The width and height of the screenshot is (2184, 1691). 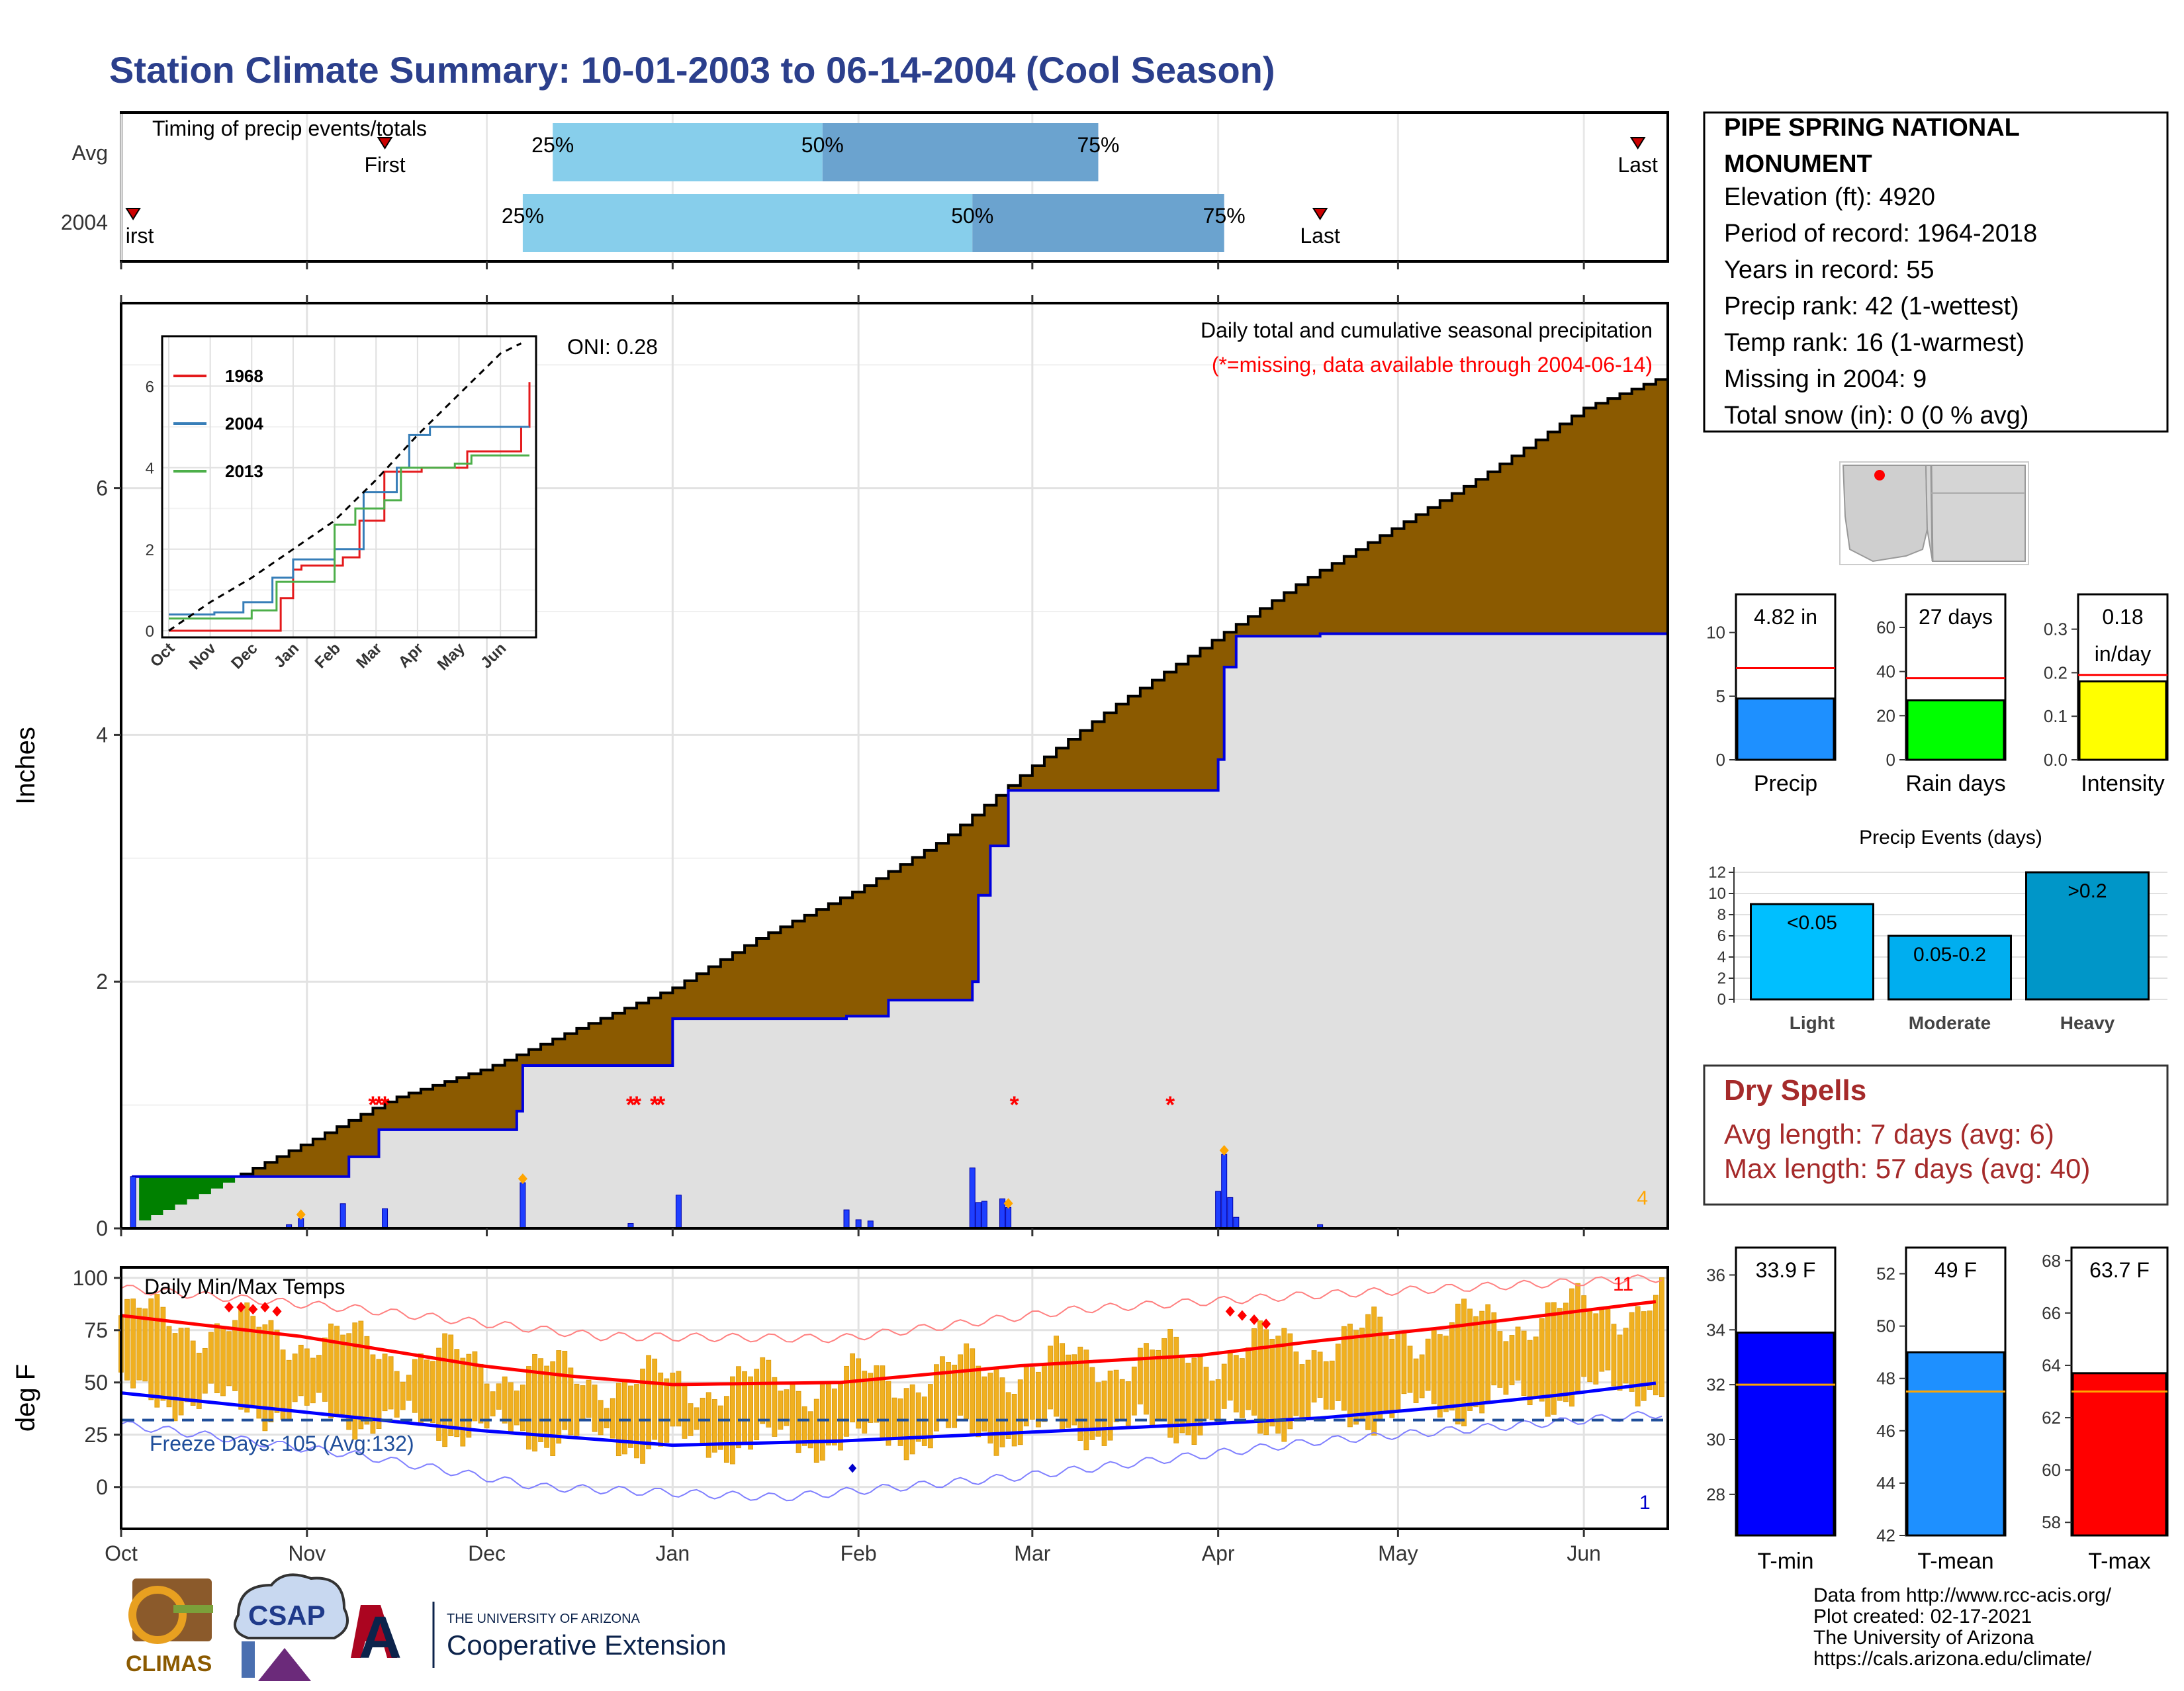 I want to click on timing-label-y2004-p50: 50%, so click(x=972, y=216).